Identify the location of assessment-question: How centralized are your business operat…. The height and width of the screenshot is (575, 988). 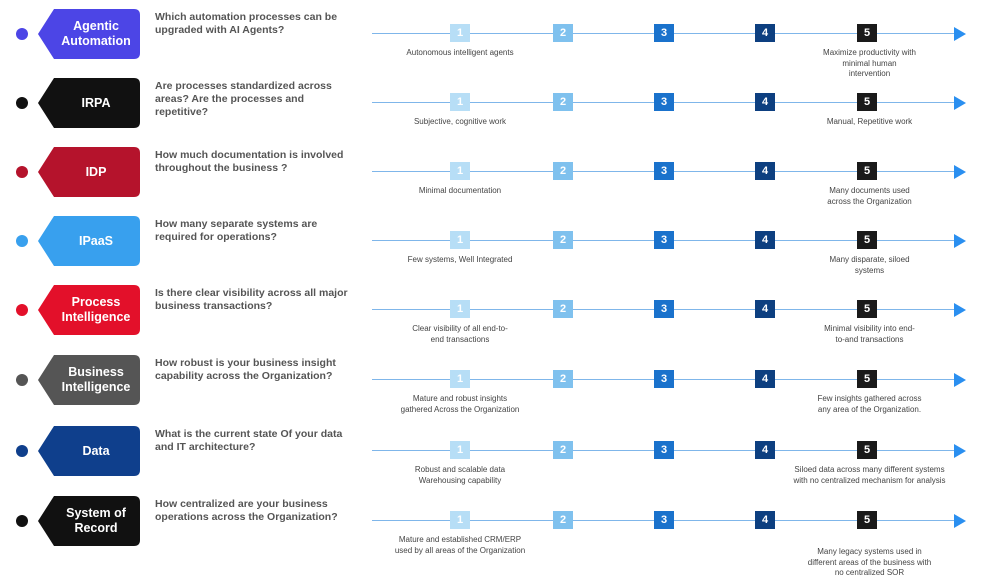
(246, 510).